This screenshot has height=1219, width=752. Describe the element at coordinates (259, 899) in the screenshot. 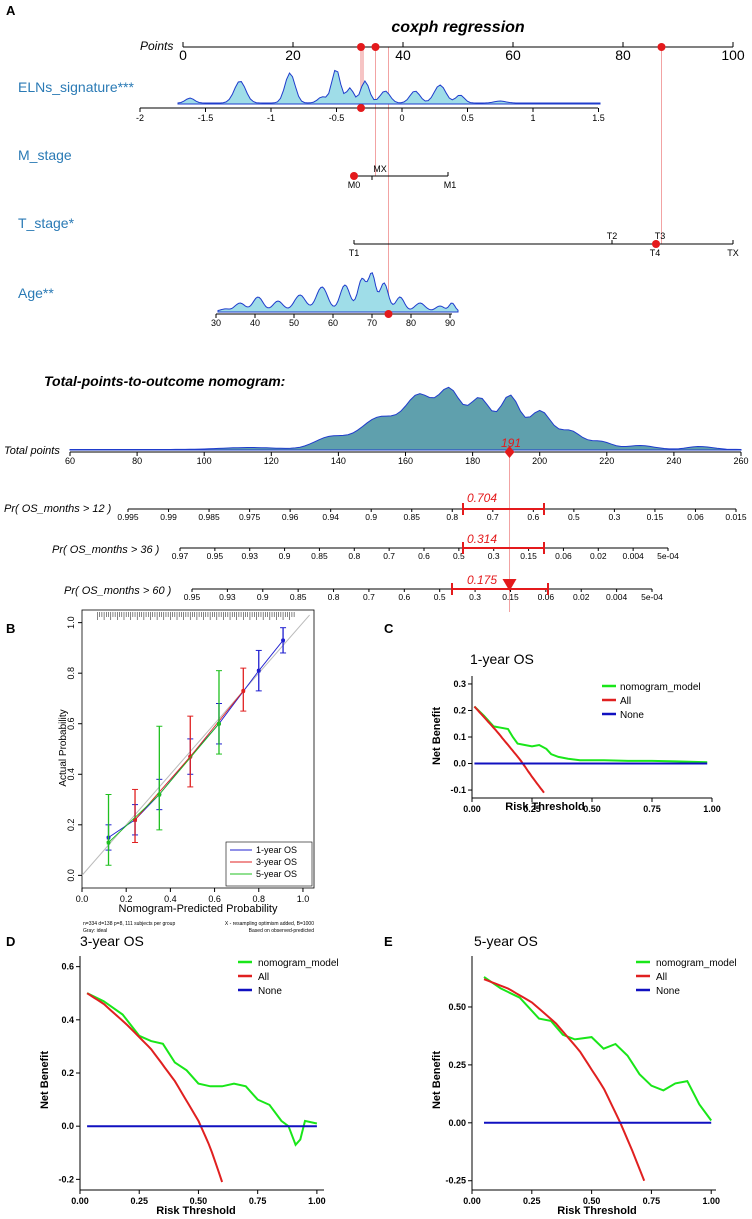

I see `calibration-xtick-label: 0.8` at that location.